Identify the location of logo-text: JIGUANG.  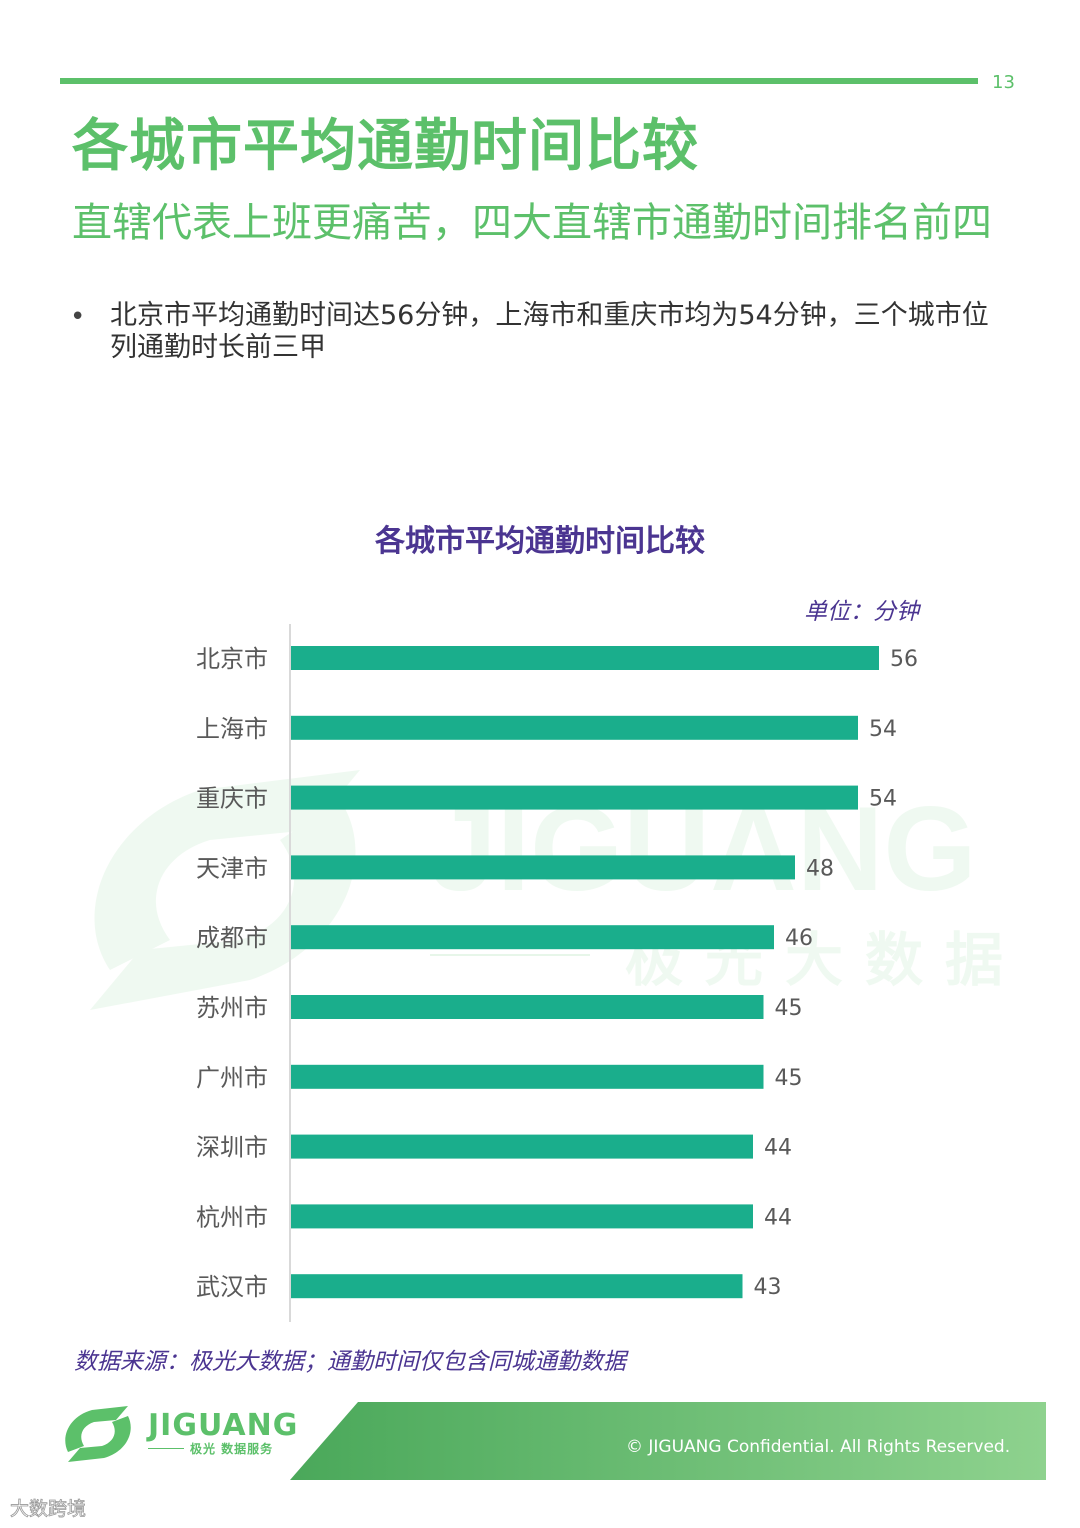
(223, 1425).